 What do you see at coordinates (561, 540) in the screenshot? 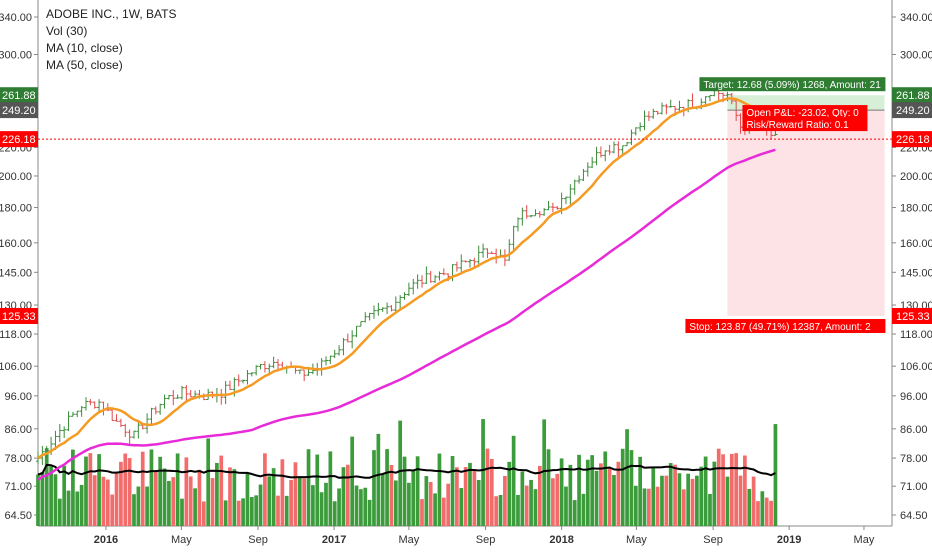
I see `x-tick-label: 2018` at bounding box center [561, 540].